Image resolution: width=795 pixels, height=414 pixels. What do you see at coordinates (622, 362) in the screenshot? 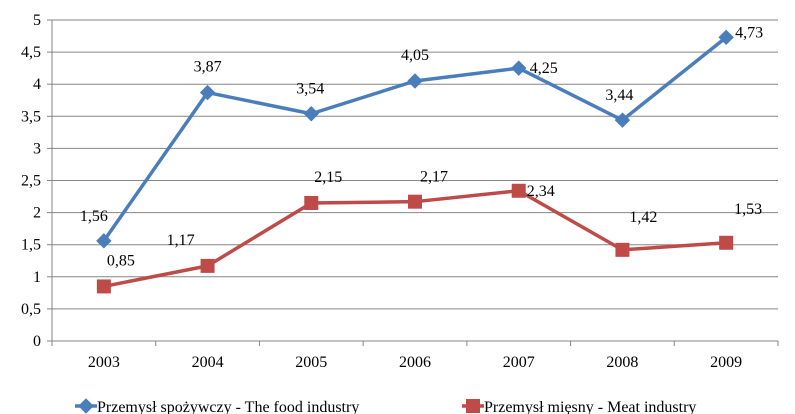
I see `x-tick-label: 2008` at bounding box center [622, 362].